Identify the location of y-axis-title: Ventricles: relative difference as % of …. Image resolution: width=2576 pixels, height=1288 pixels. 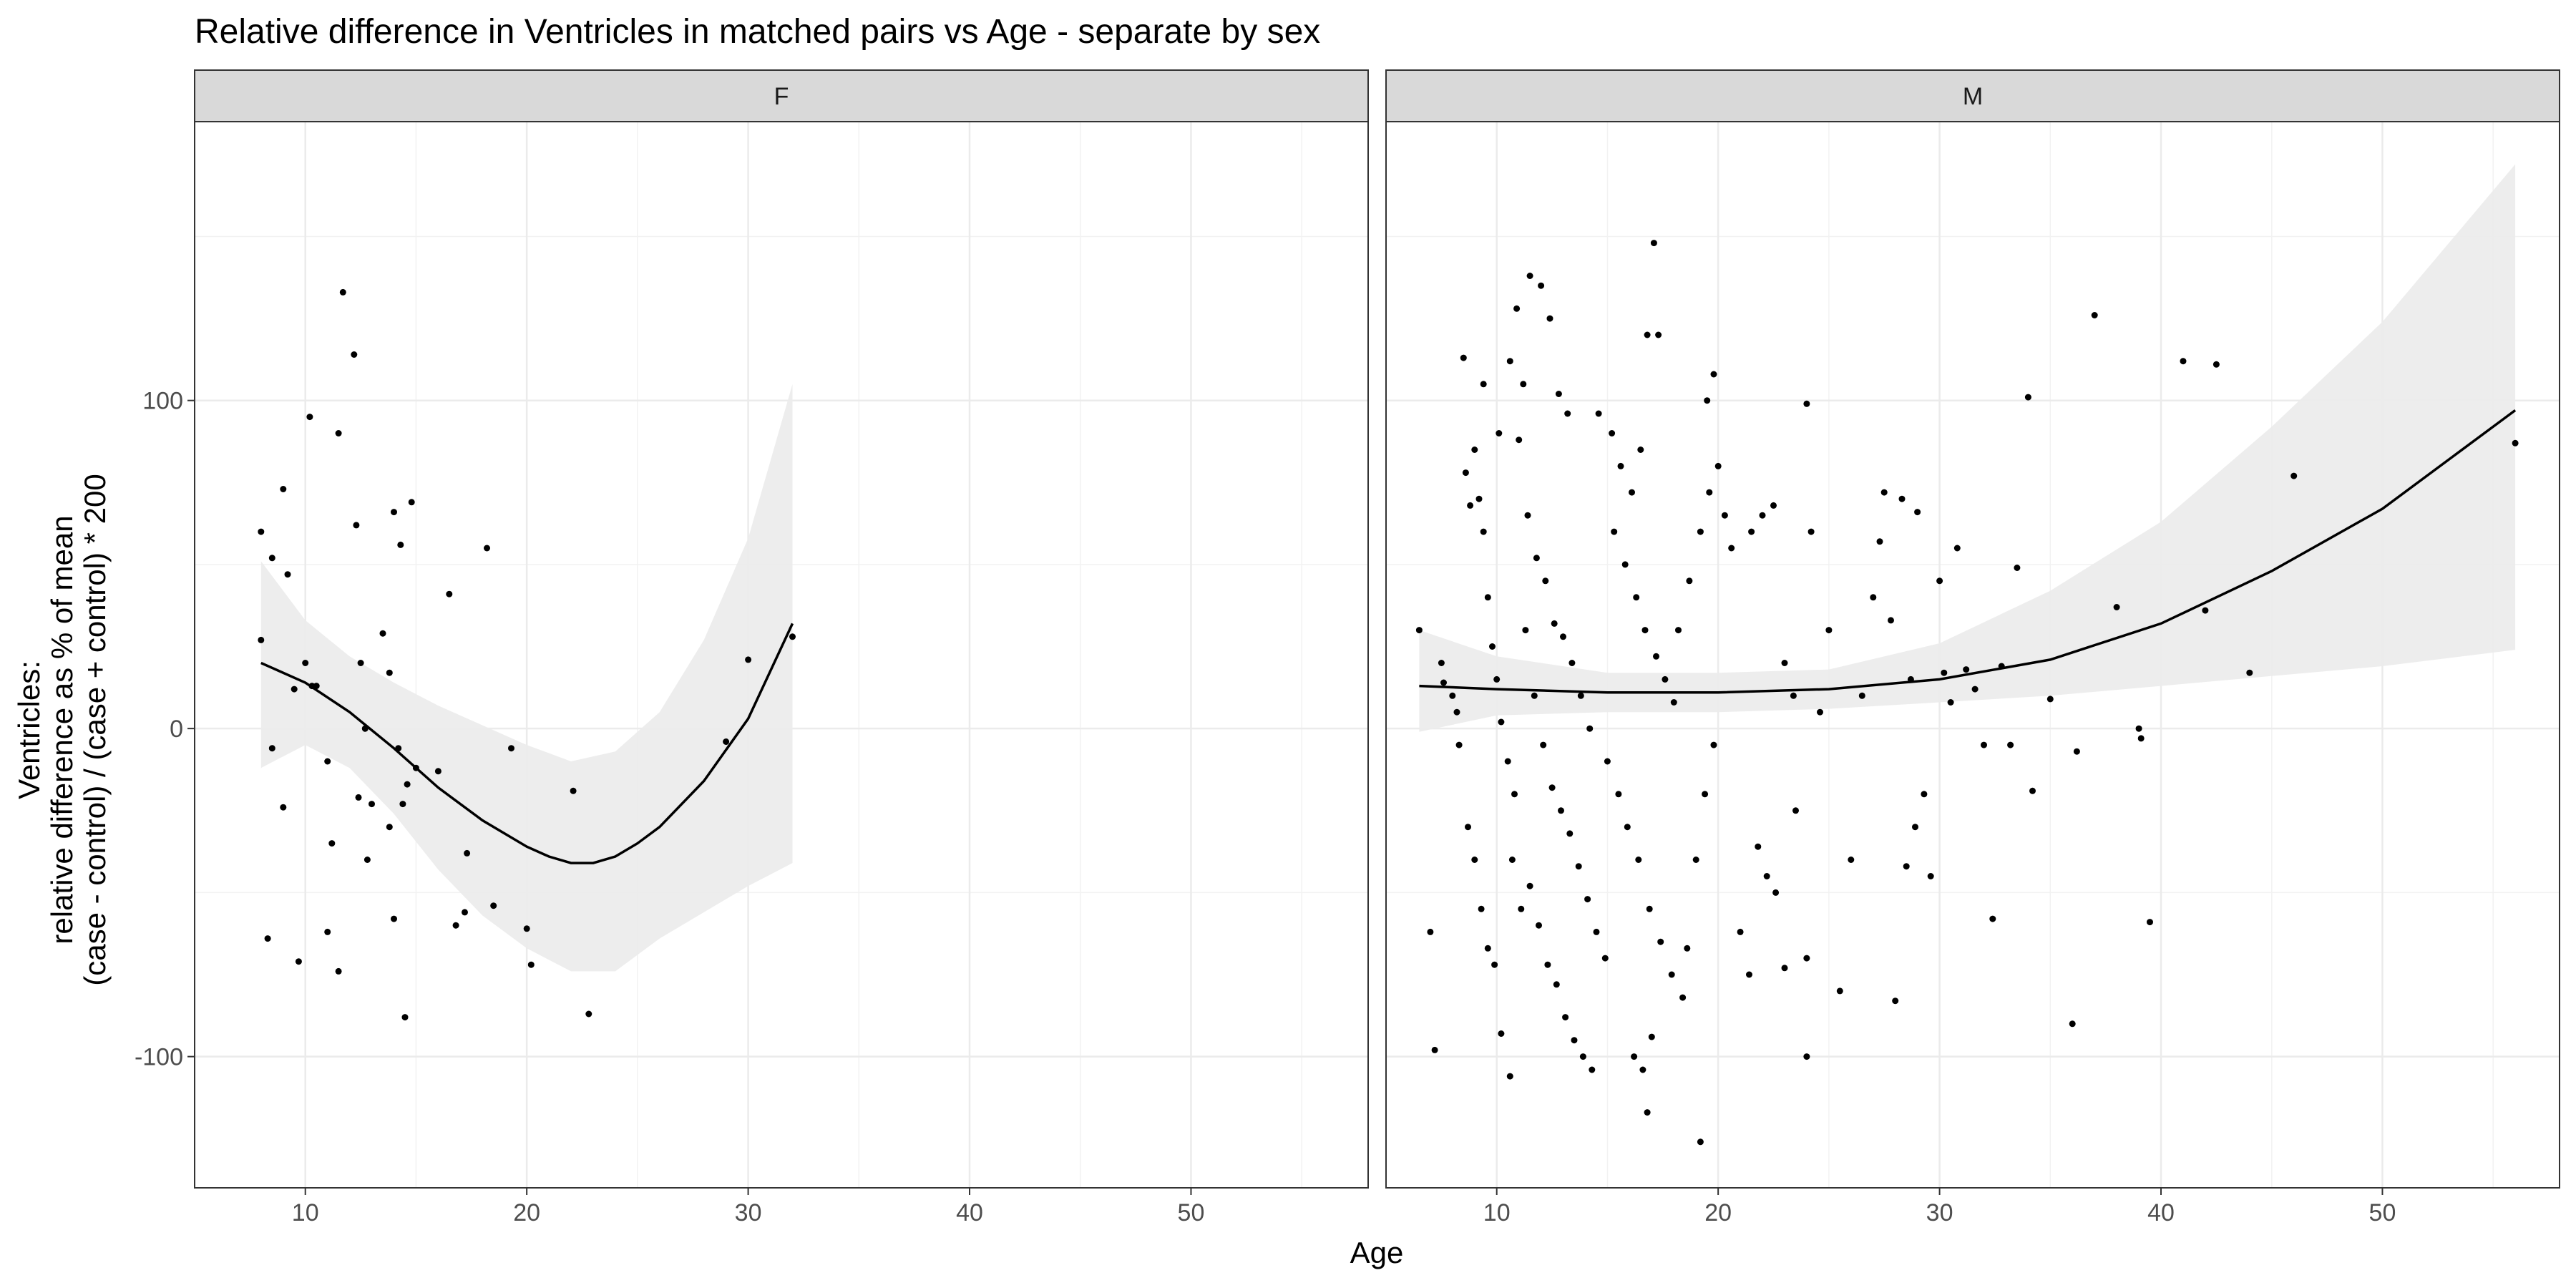
(62, 729).